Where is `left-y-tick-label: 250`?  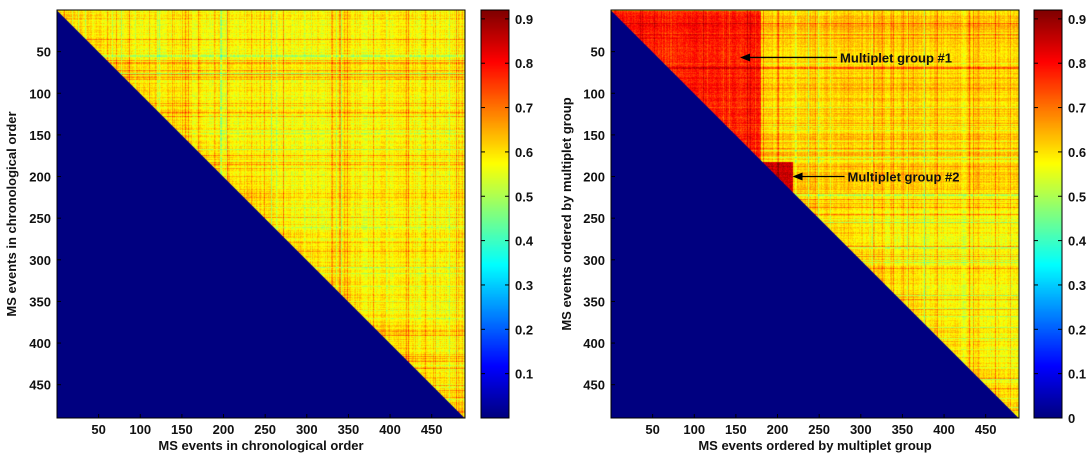
left-y-tick-label: 250 is located at coordinates (40, 218).